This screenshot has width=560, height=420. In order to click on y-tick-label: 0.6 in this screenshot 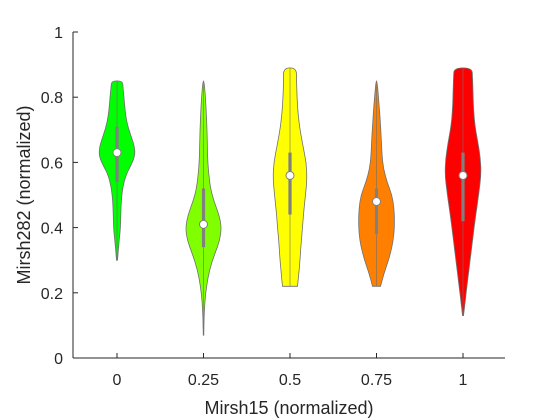, I will do `click(52, 163)`.